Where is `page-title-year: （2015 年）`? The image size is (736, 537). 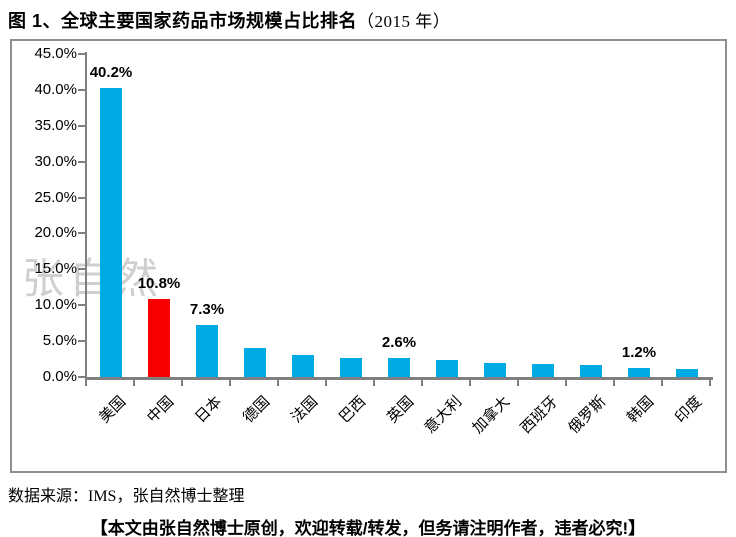 page-title-year: （2015 年） is located at coordinates (404, 21).